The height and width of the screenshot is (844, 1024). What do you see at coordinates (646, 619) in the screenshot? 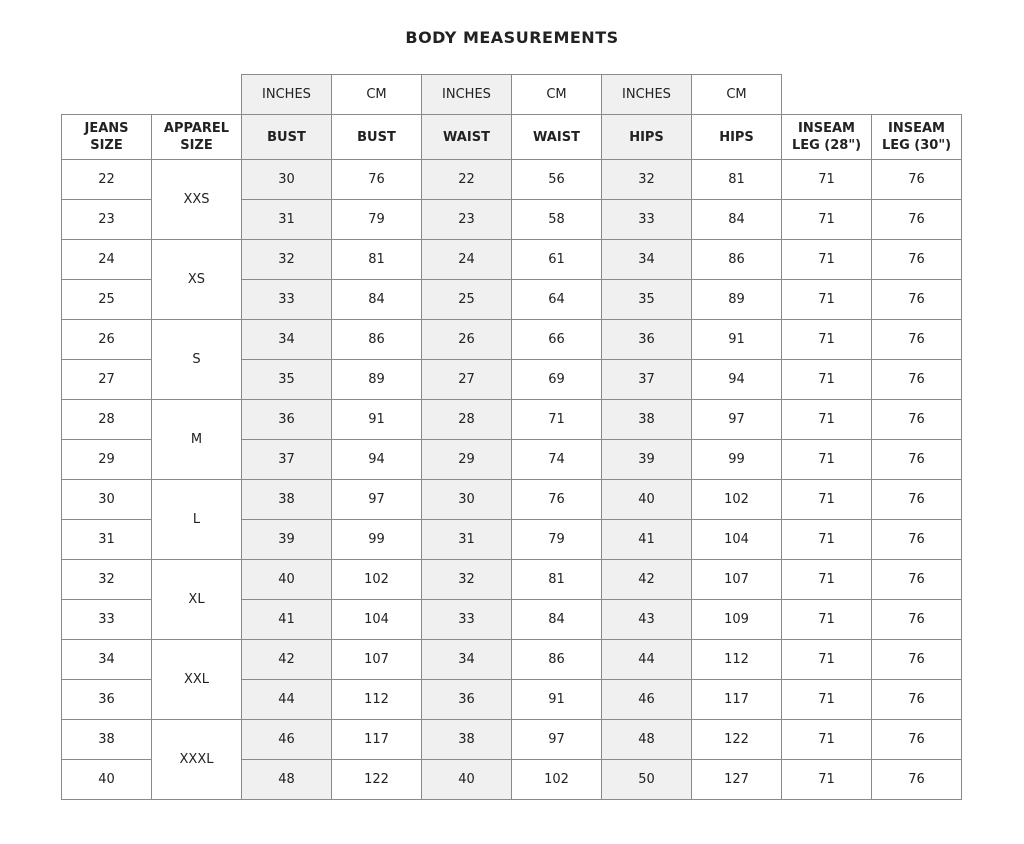
I see `measurement-cell: 43` at bounding box center [646, 619].